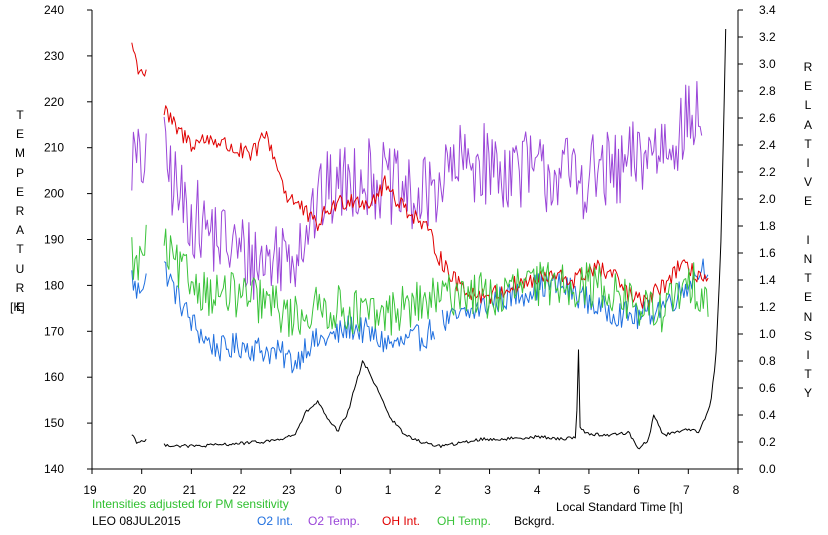 Image resolution: width=828 pixels, height=535 pixels. I want to click on x-tick-label: 20, so click(140, 490).